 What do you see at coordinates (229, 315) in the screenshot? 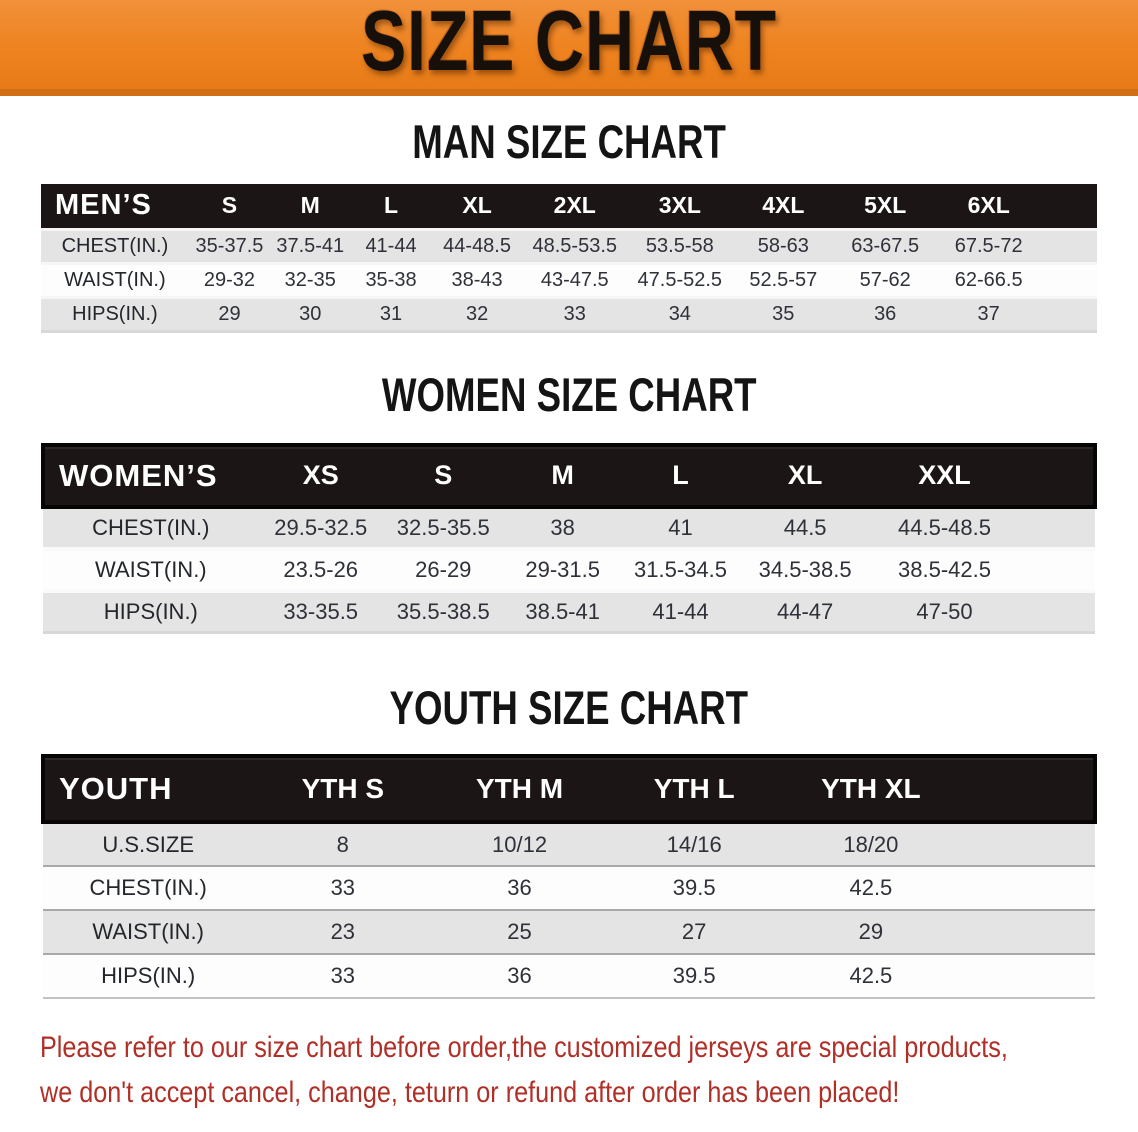
I see `size-value: 29` at bounding box center [229, 315].